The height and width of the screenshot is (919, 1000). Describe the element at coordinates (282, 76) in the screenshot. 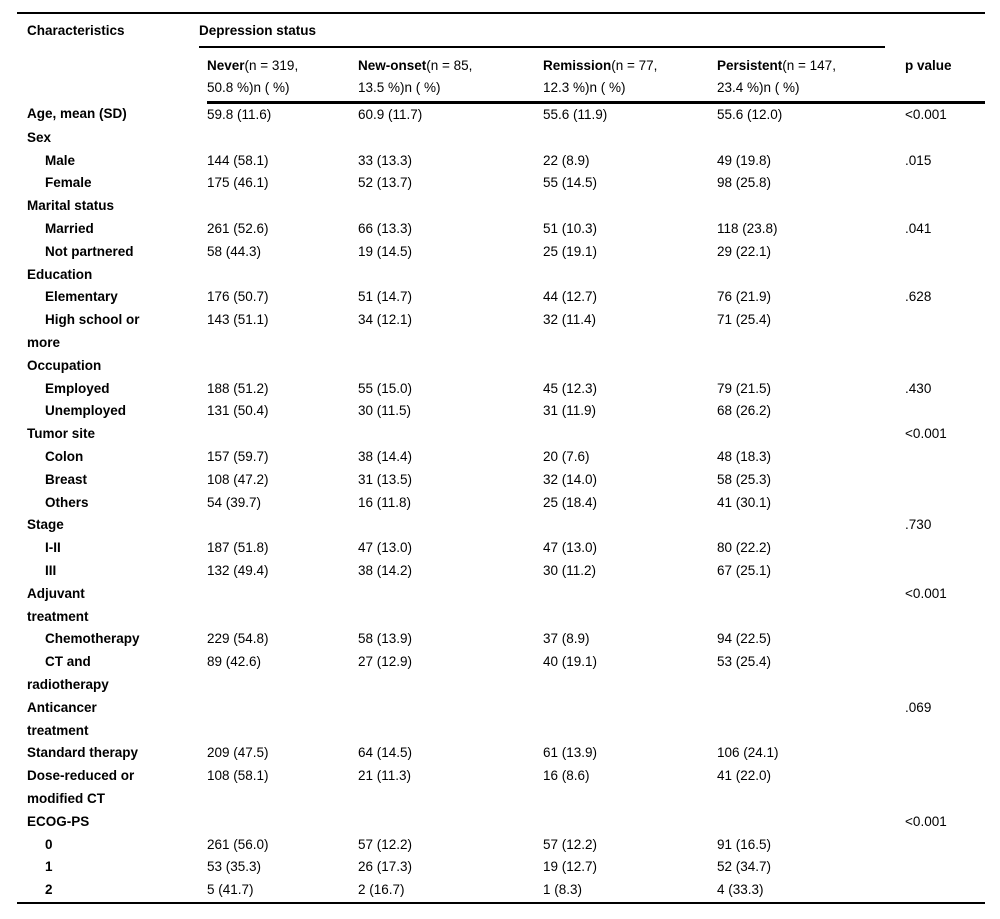

I see `column-header-never: Never(n = 319, 50.8 %)n ( %)` at that location.